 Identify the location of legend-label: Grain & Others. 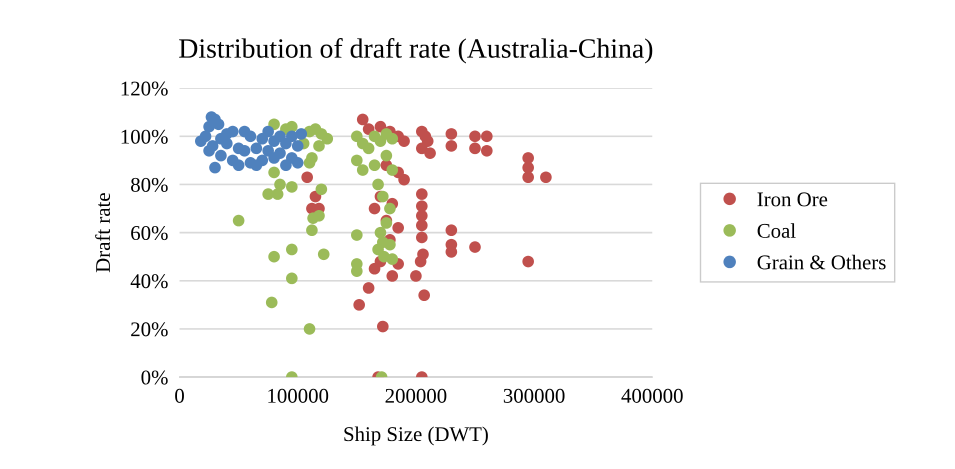
(822, 262).